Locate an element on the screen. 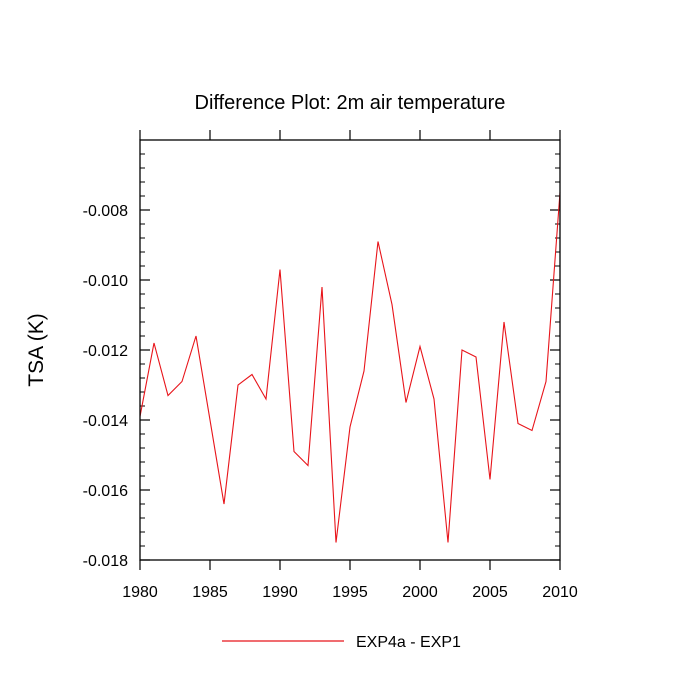 This screenshot has width=700, height=700. y-tick-label: -0.008 is located at coordinates (105, 211).